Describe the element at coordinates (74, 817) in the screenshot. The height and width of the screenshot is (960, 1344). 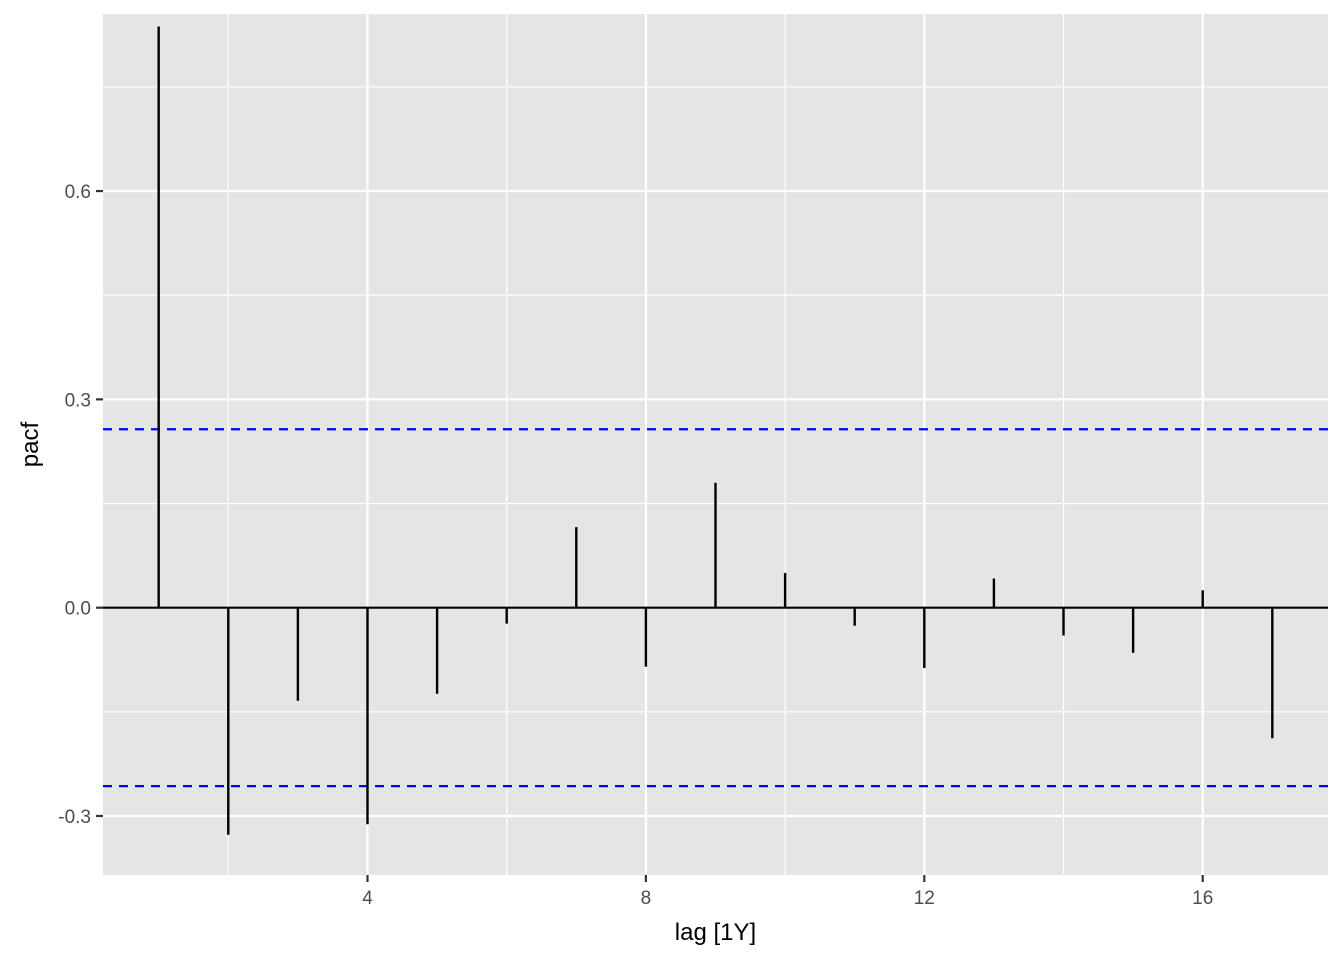
I see `y-tick-label: -0.3` at that location.